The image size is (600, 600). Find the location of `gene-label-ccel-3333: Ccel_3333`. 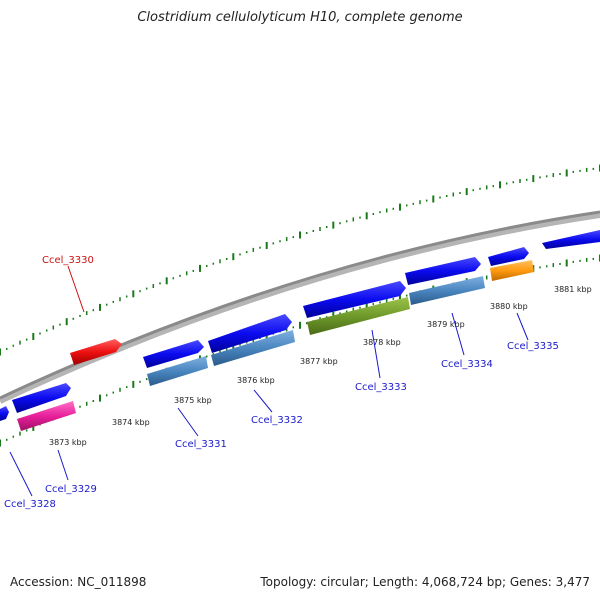

gene-label-ccel-3333: Ccel_3333 is located at coordinates (381, 387).